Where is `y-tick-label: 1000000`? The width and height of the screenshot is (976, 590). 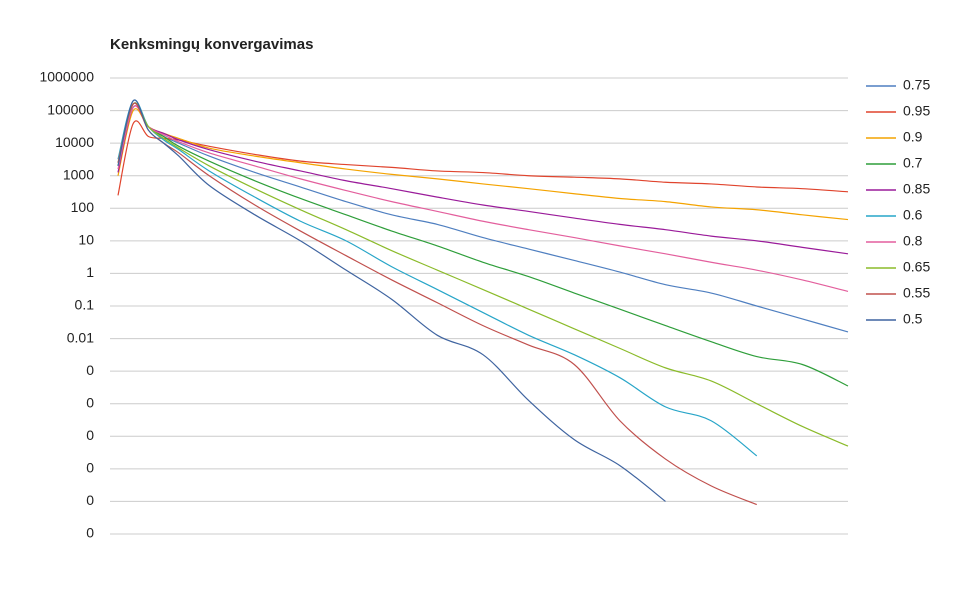 y-tick-label: 1000000 is located at coordinates (66, 77).